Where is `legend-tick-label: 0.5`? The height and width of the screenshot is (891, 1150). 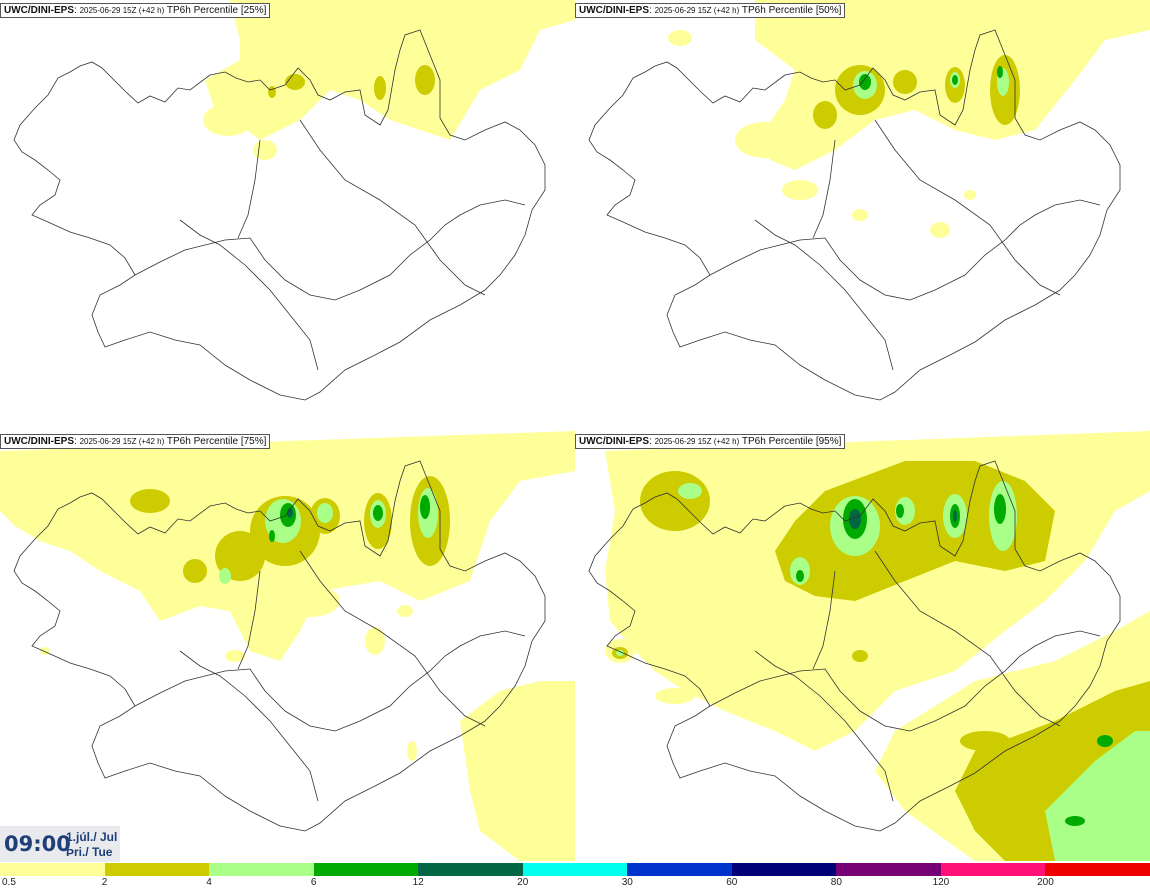 legend-tick-label: 0.5 is located at coordinates (9, 882).